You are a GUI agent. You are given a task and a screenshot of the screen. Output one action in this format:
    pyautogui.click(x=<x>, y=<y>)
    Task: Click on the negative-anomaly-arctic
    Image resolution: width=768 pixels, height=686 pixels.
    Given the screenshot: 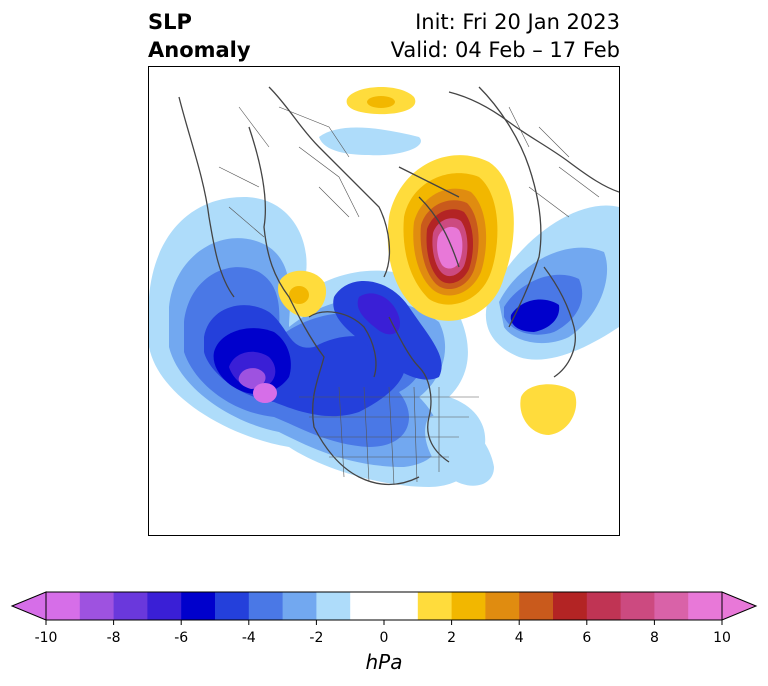 What is the action you would take?
    pyautogui.click(x=387, y=330)
    